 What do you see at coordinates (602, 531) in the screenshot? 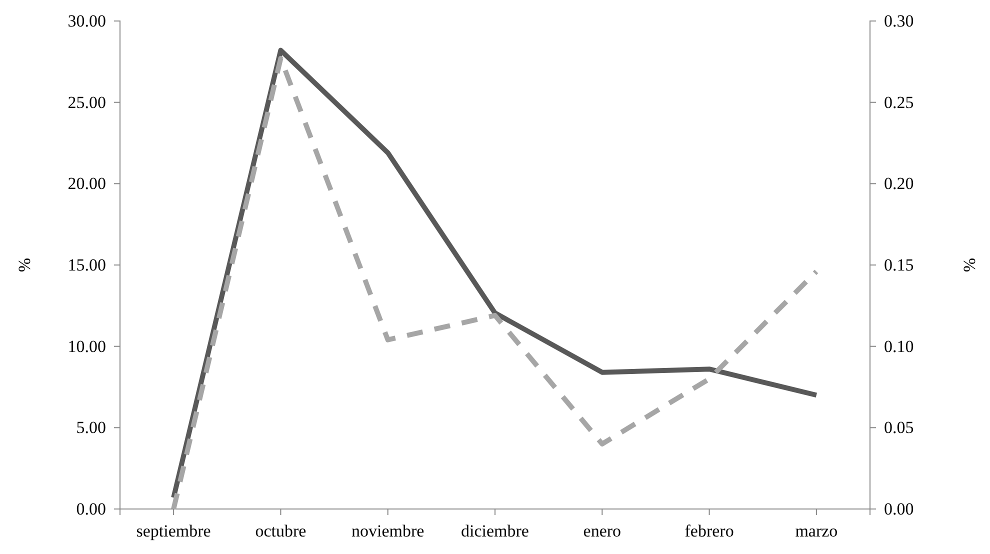
I see `x-tick-label: enero` at bounding box center [602, 531].